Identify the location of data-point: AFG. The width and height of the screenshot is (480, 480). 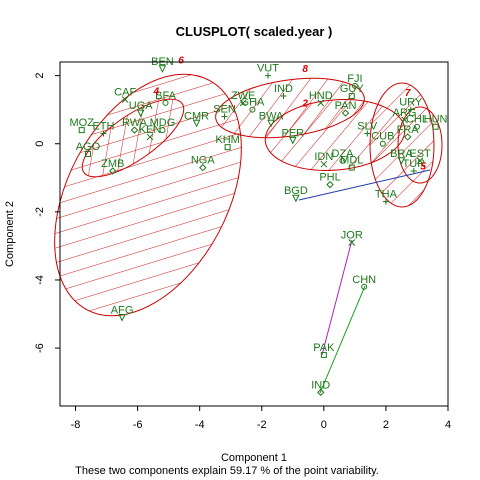
(122, 313).